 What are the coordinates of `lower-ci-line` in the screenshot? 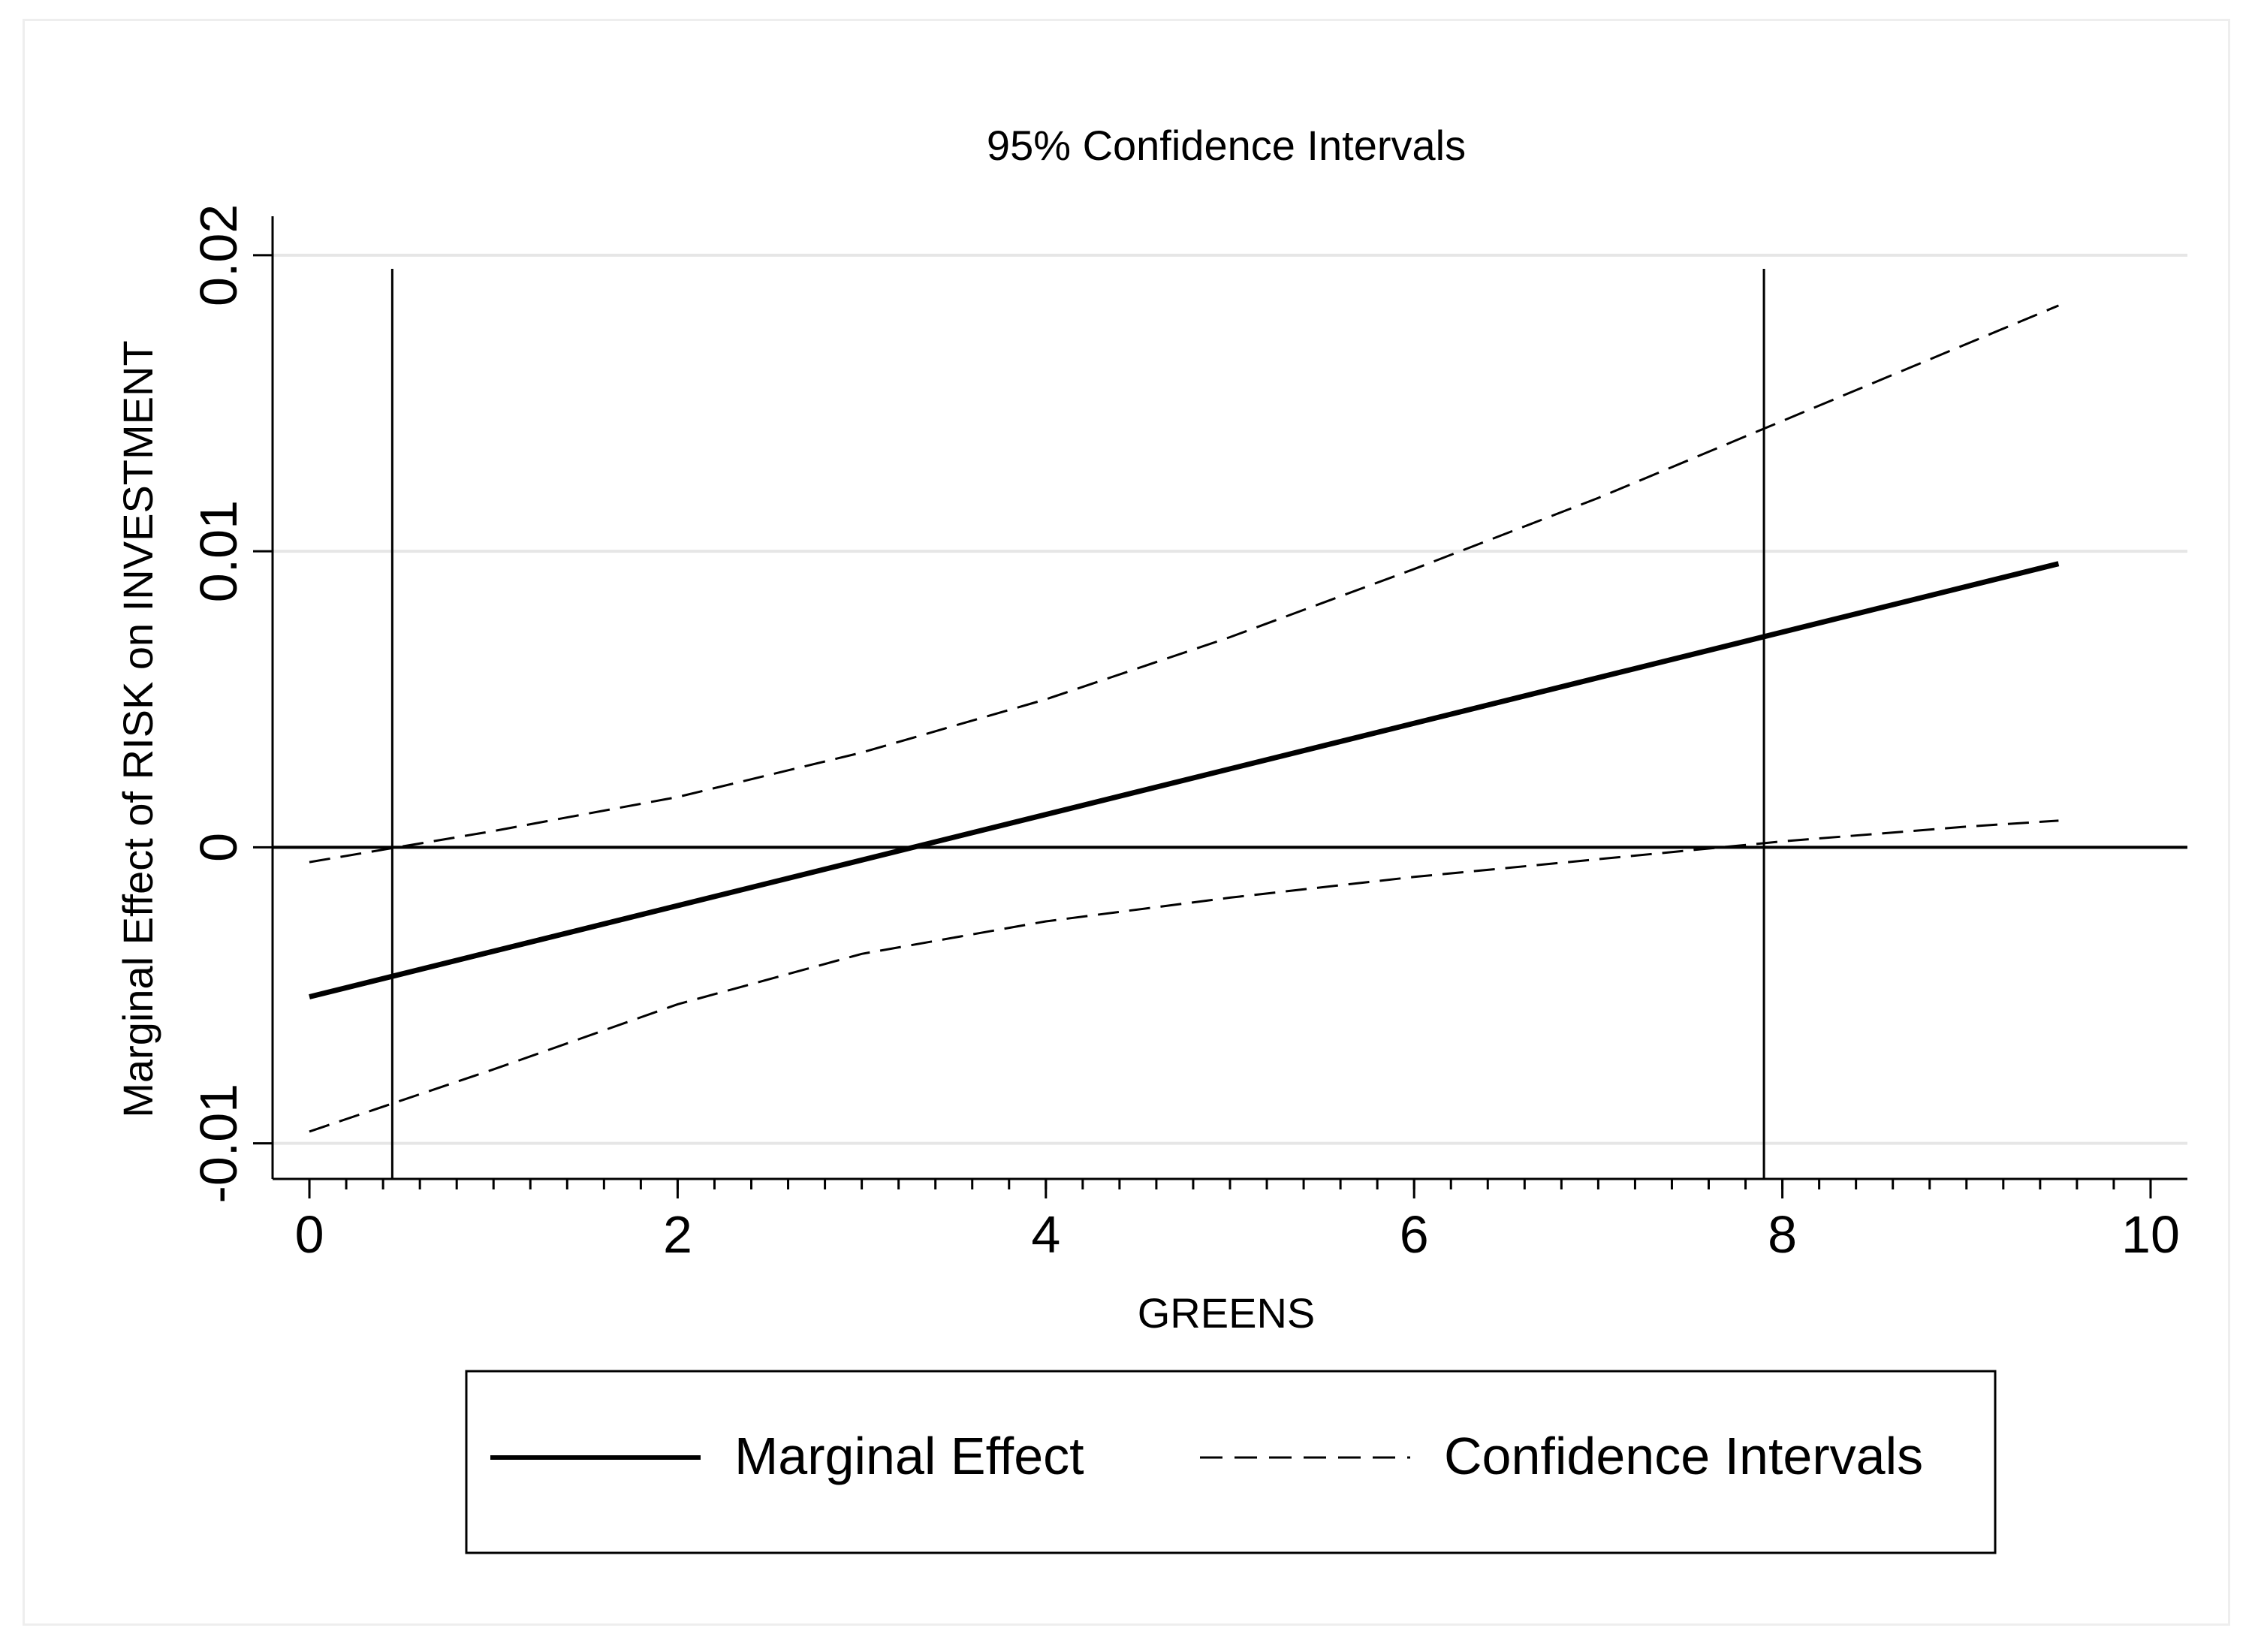 It's located at (1184, 976).